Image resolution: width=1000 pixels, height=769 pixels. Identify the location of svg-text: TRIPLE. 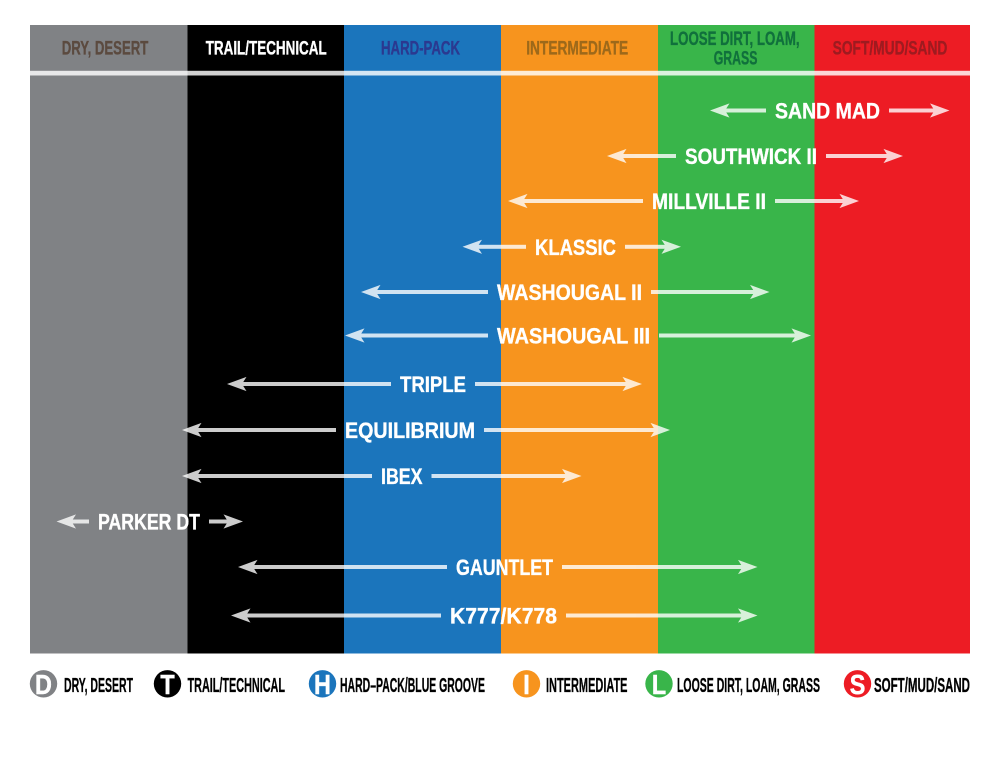
(433, 384).